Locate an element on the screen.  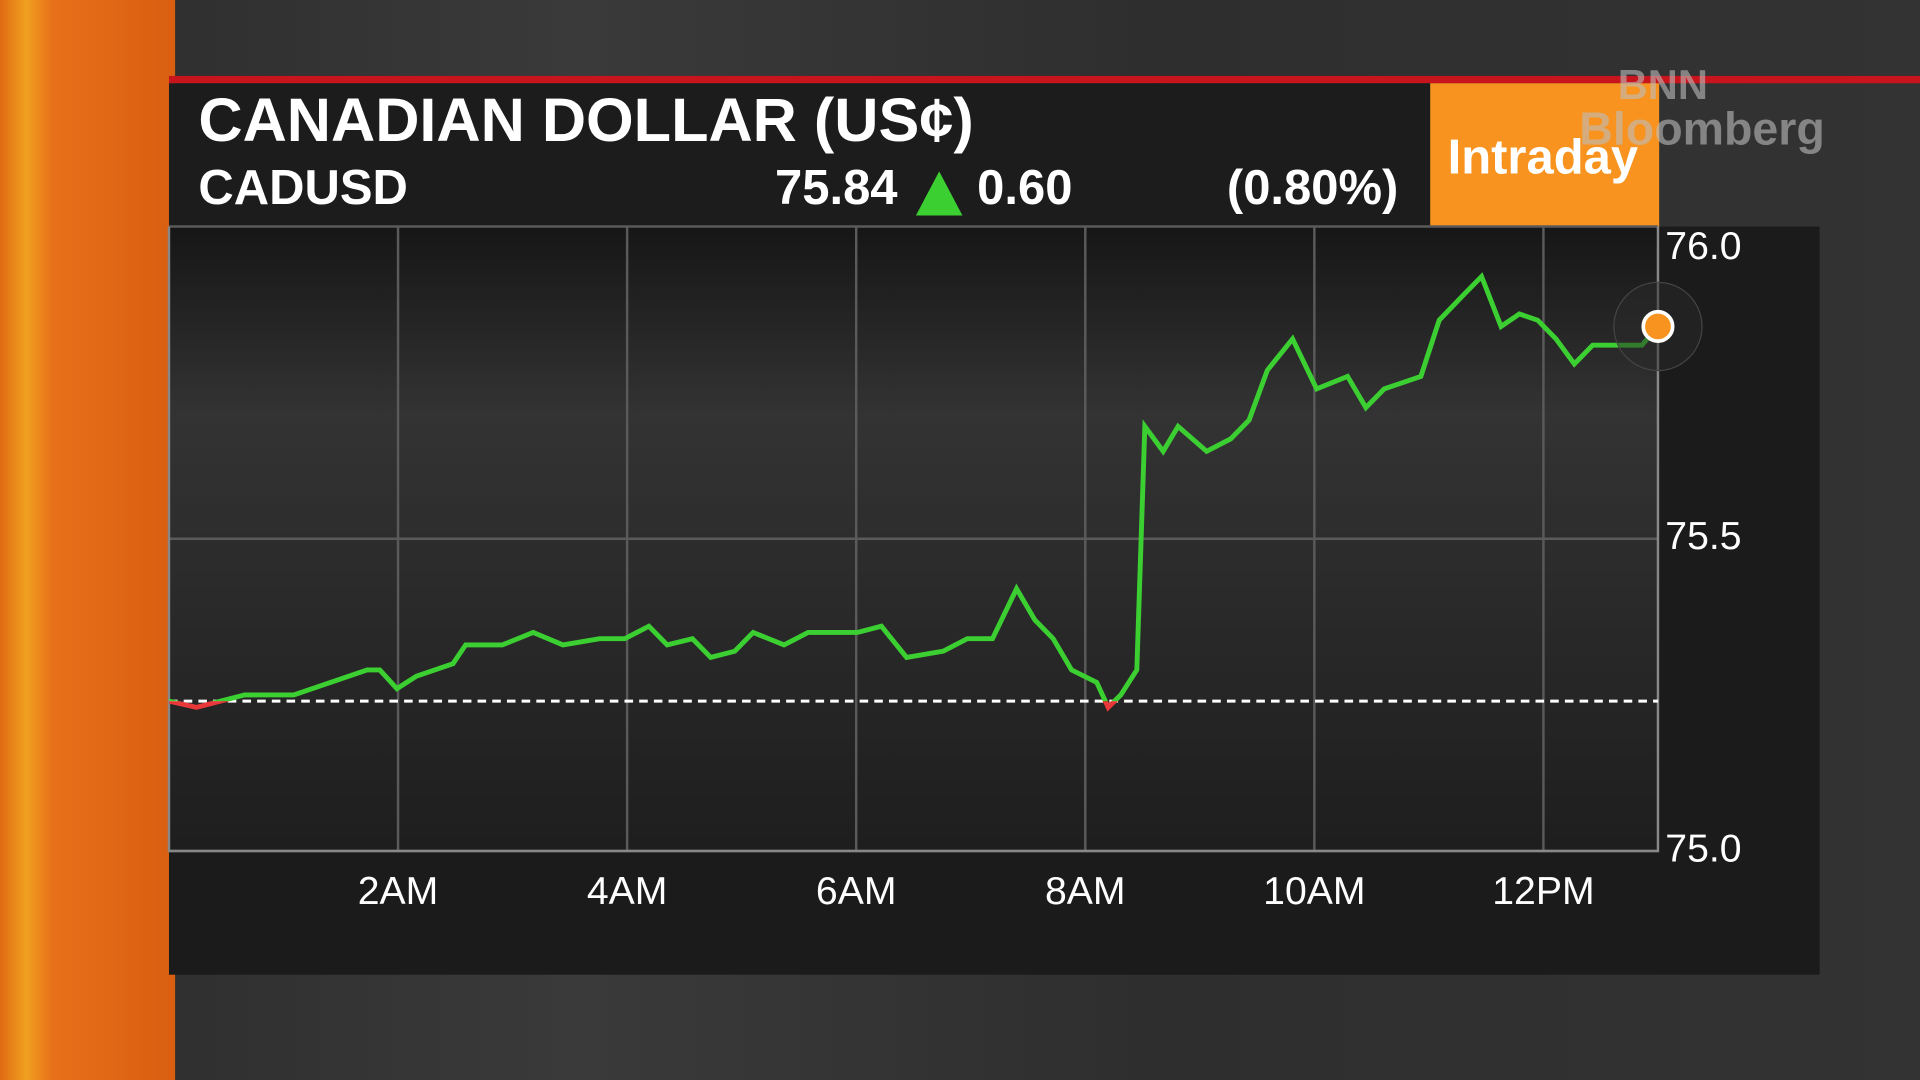
red-rule is located at coordinates (1044, 79).